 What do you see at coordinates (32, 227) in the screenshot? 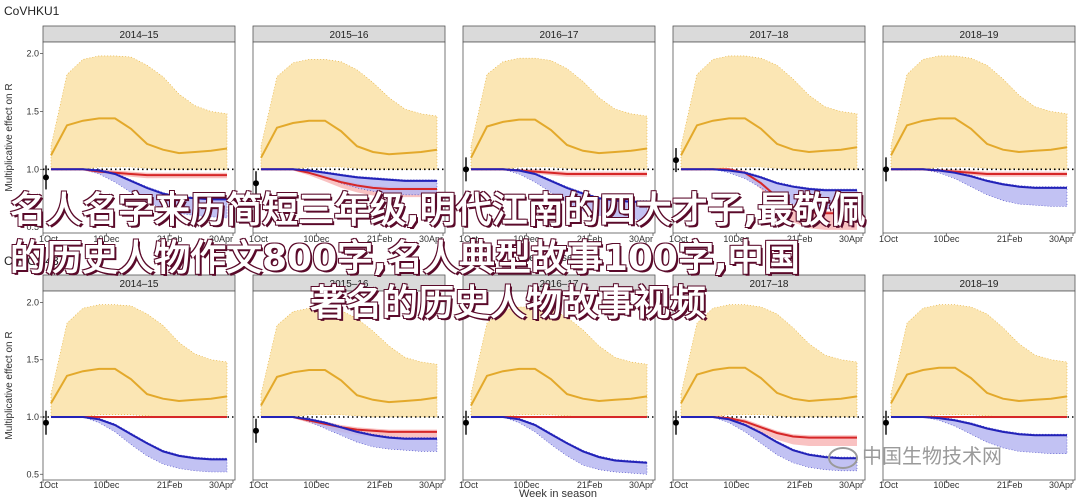
I see `y-tick-label: 0.5` at bounding box center [32, 227].